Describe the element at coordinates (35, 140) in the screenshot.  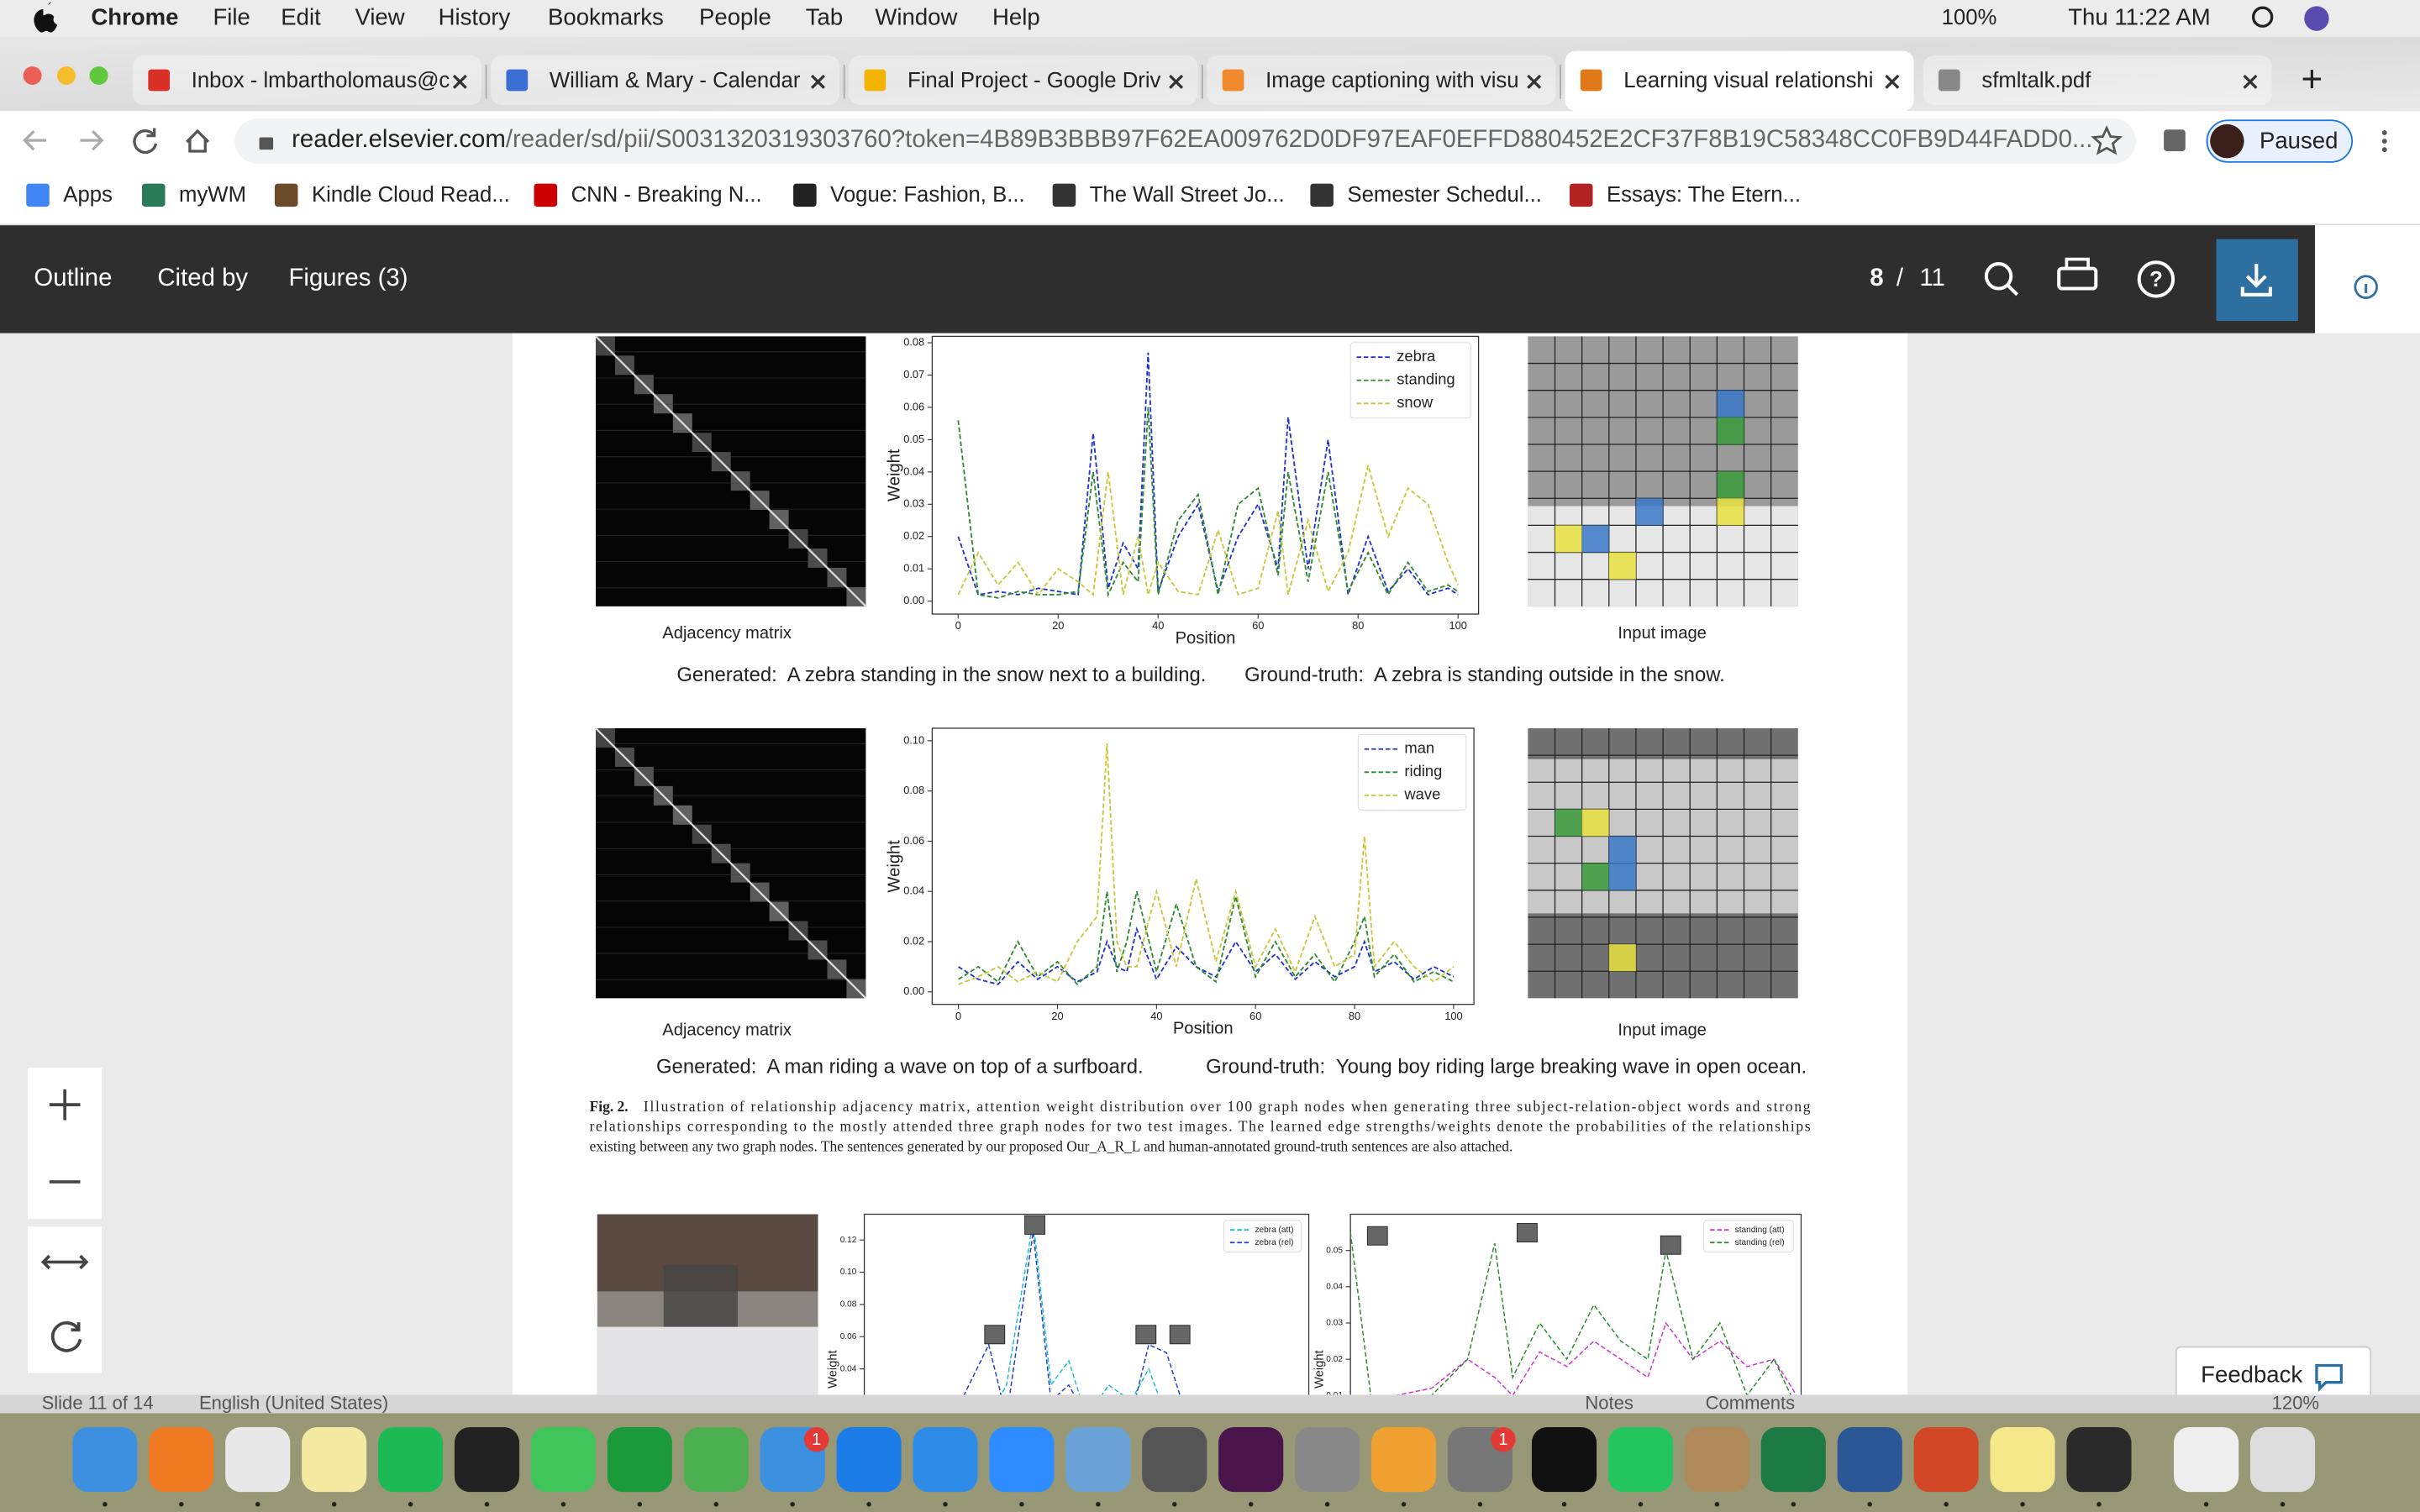
I see `back-icon` at that location.